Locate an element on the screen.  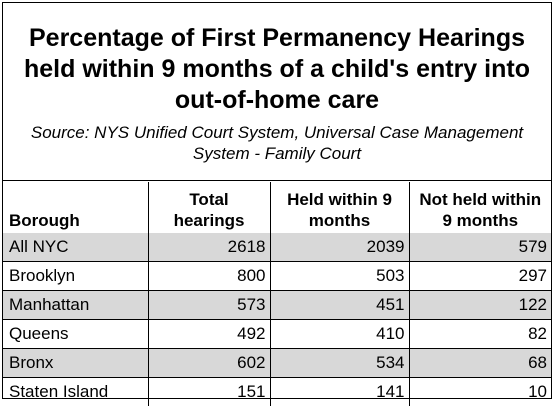
not-held-cell: 297 is located at coordinates (480, 276).